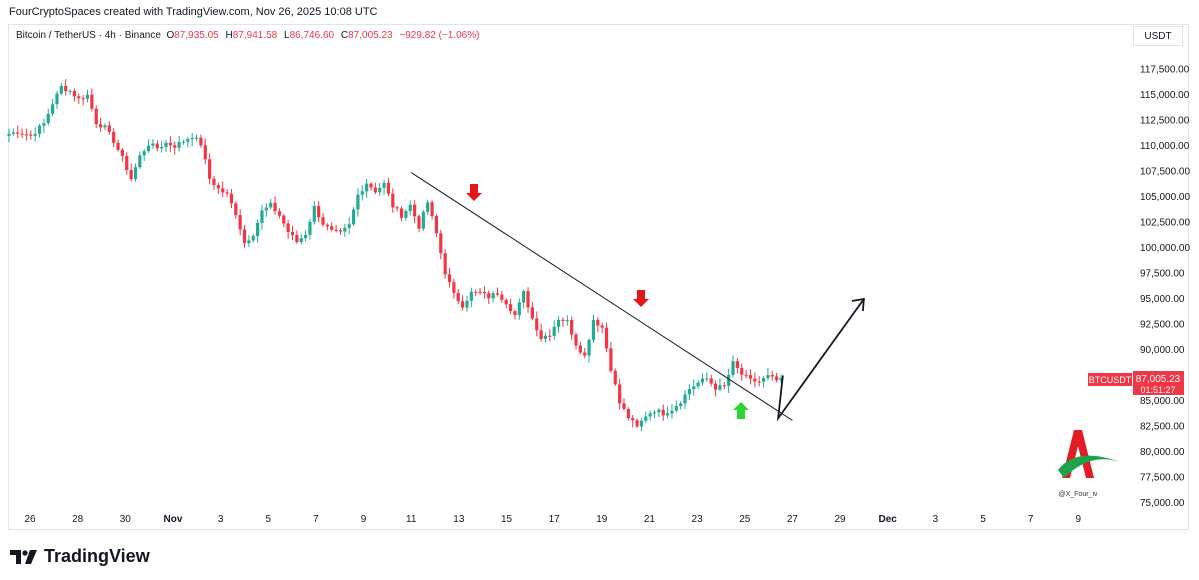  What do you see at coordinates (1031, 519) in the screenshot?
I see `x-tick-label: 7` at bounding box center [1031, 519].